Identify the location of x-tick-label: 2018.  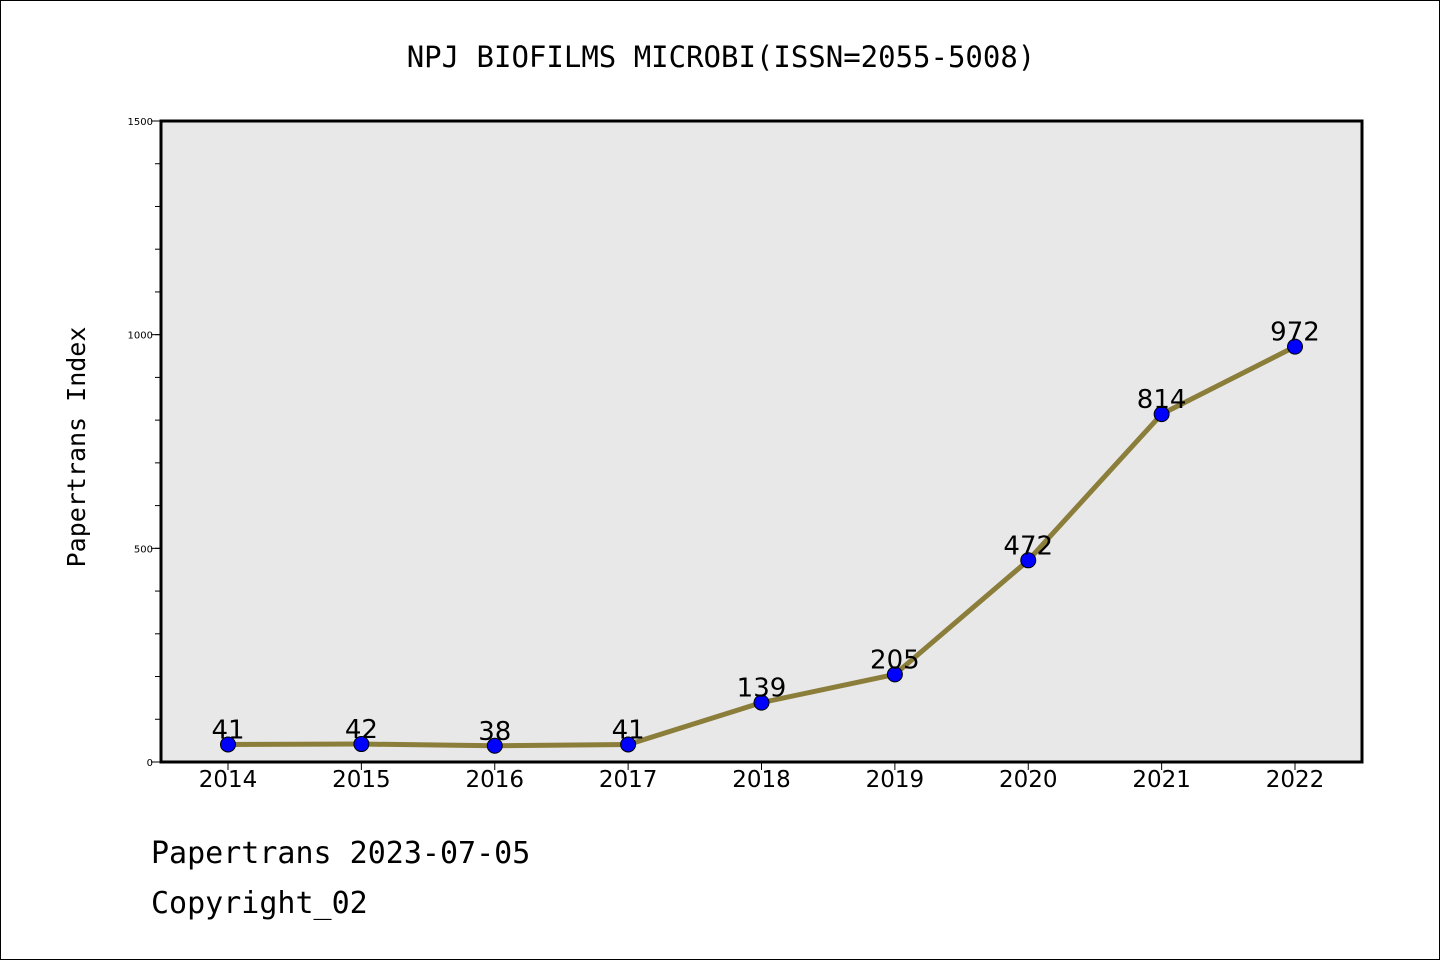
(761, 780).